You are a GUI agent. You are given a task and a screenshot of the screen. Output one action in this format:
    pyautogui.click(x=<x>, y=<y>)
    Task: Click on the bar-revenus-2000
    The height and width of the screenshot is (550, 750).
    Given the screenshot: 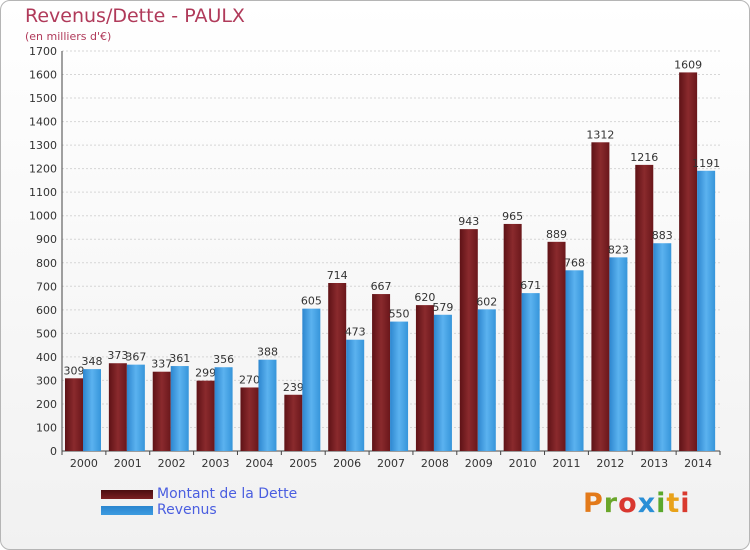 What is the action you would take?
    pyautogui.click(x=92, y=410)
    